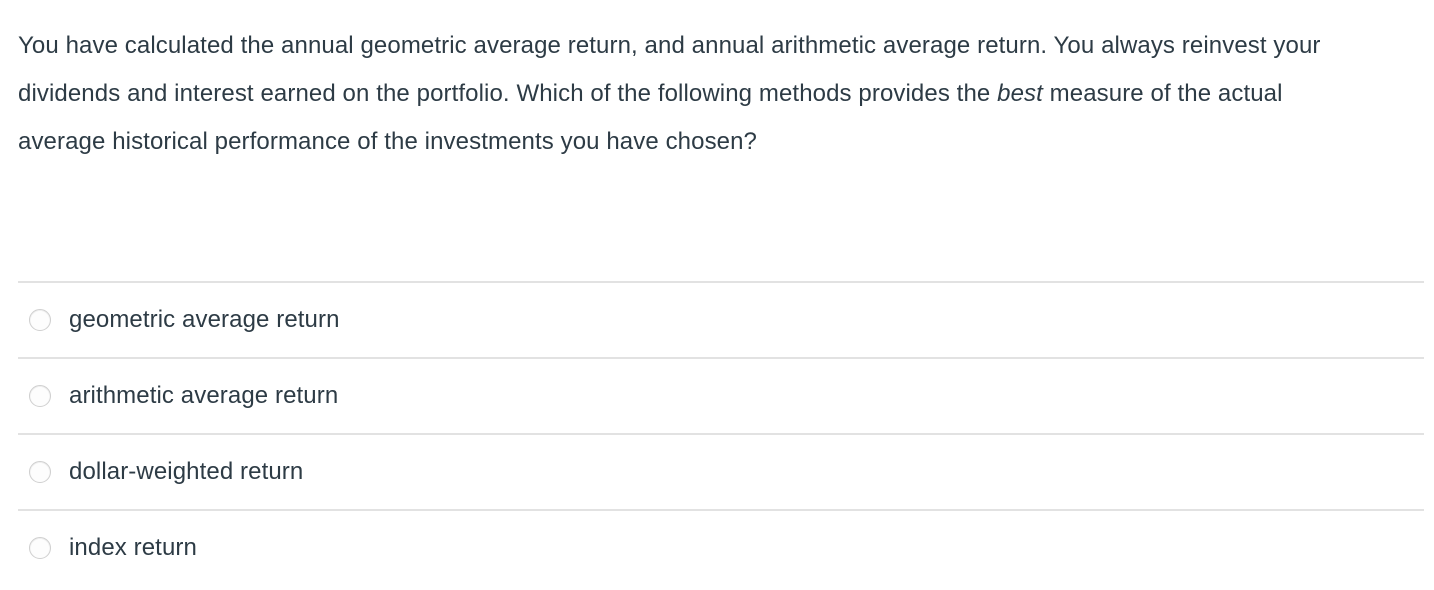 The width and height of the screenshot is (1434, 590). Describe the element at coordinates (717, 395) in the screenshot. I see `answer-option-row: arithmetic average return` at that location.